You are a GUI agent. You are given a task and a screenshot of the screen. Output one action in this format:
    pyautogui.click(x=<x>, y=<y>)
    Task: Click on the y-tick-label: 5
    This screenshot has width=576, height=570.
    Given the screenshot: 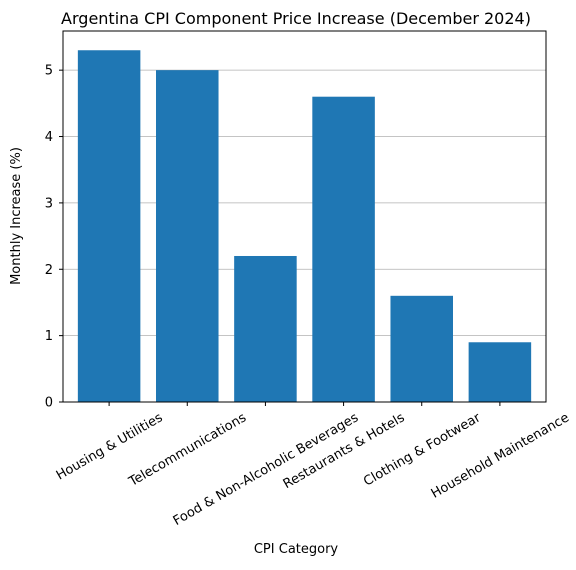 What is the action you would take?
    pyautogui.click(x=49, y=71)
    